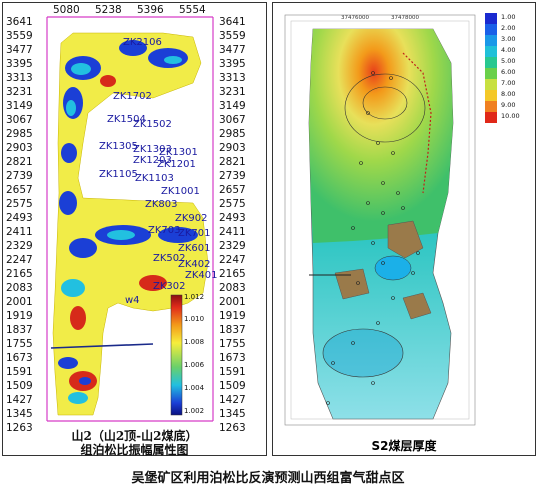  What do you see at coordinates (232, 400) in the screenshot?
I see `y-tick: 1427` at bounding box center [232, 400].